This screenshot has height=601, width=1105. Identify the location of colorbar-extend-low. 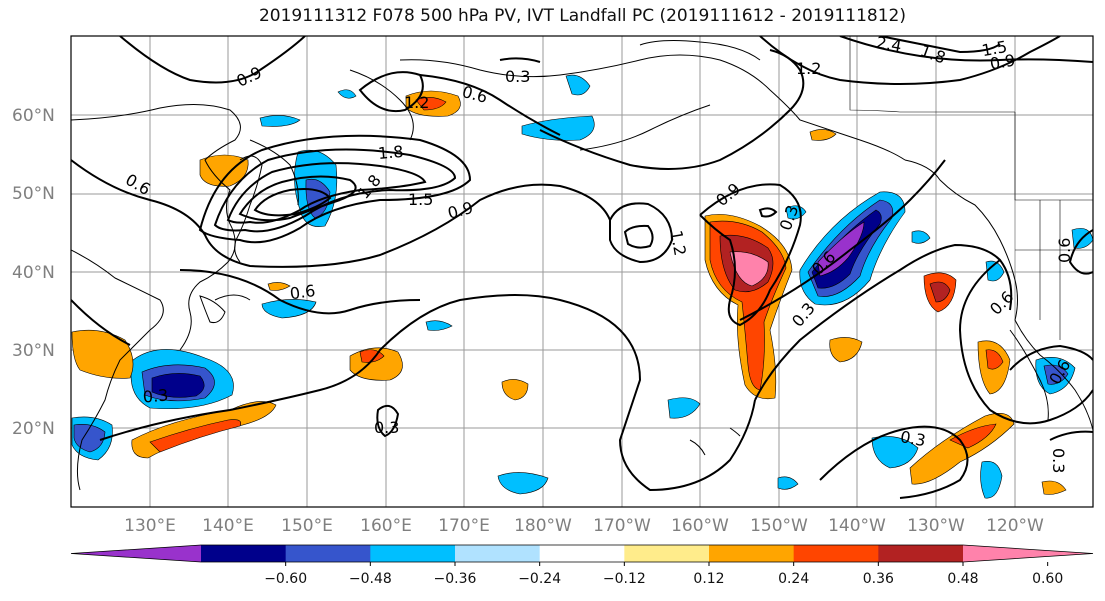
(136, 553).